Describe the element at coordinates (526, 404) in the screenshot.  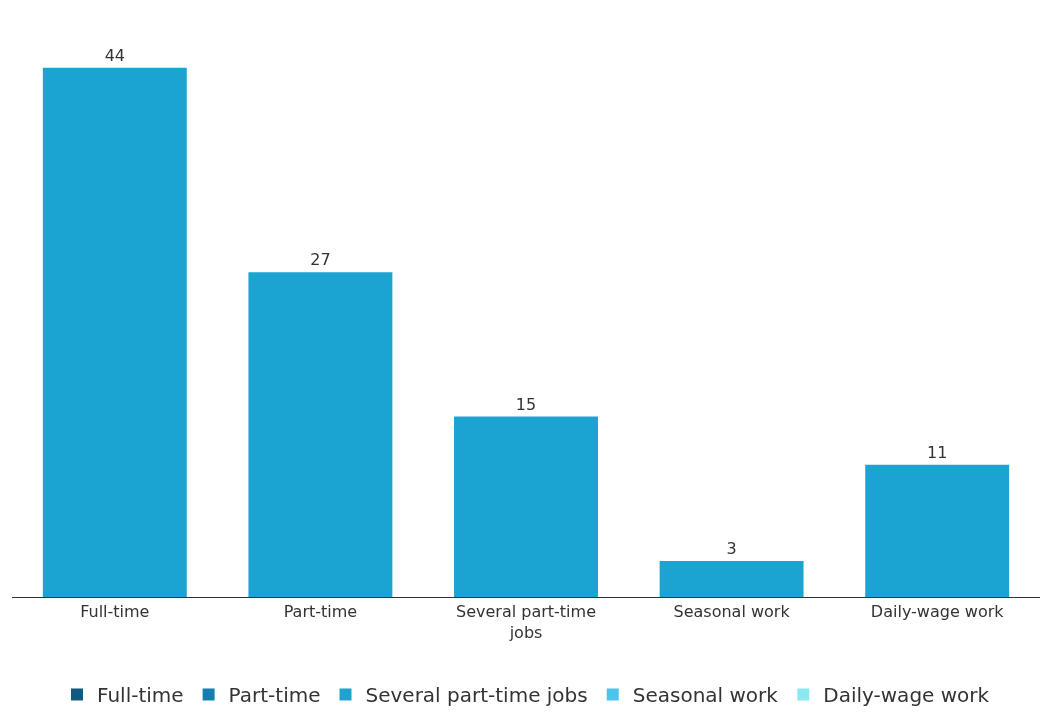
I see `data-label: 15` at that location.